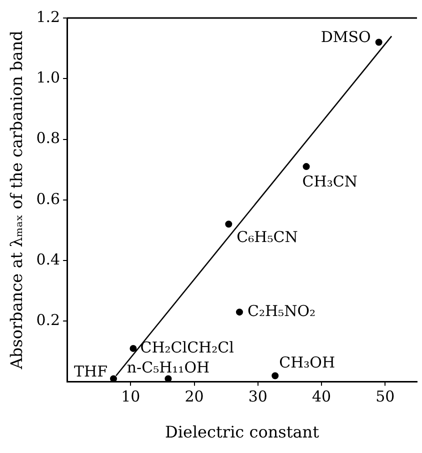  What do you see at coordinates (242, 432) in the screenshot?
I see `x-axis-title: Dielectric constant` at bounding box center [242, 432].